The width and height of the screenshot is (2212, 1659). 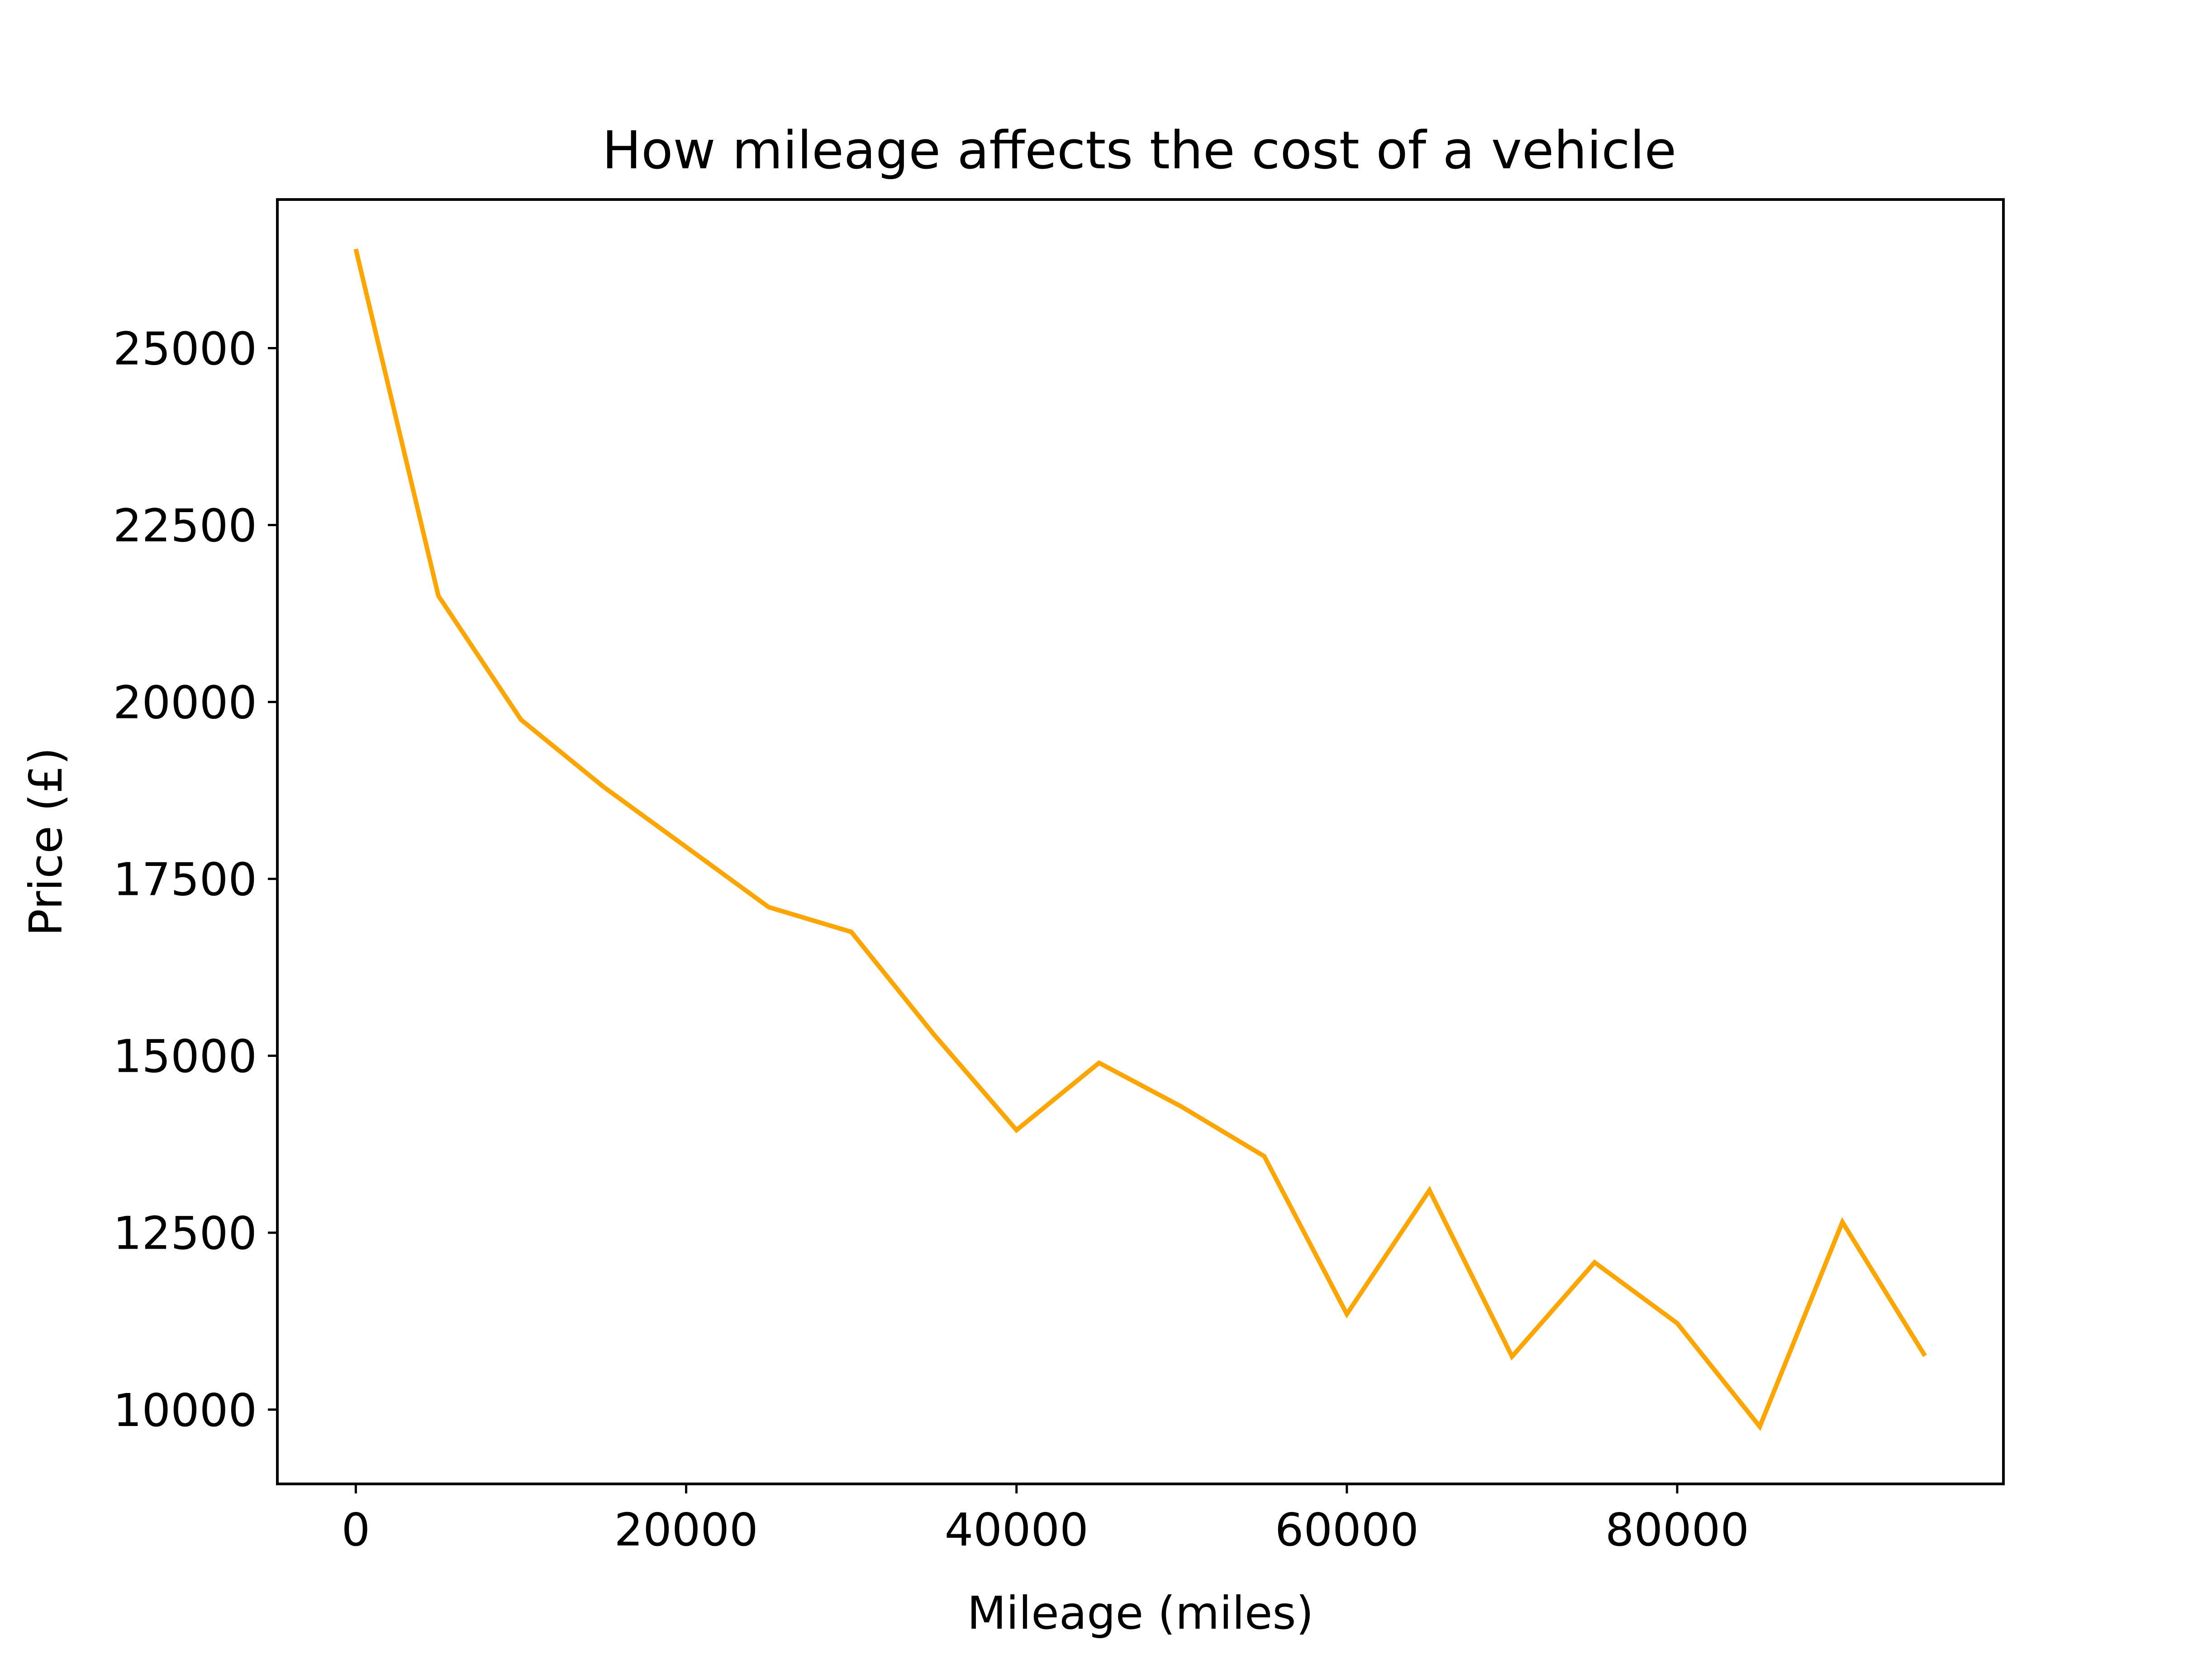 I want to click on x-tick-label: 40000, so click(x=1017, y=1529).